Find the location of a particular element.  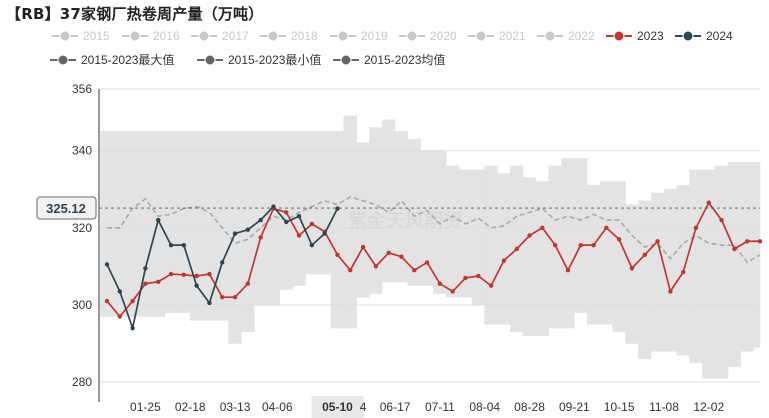

legend-label: 2020 is located at coordinates (443, 36).